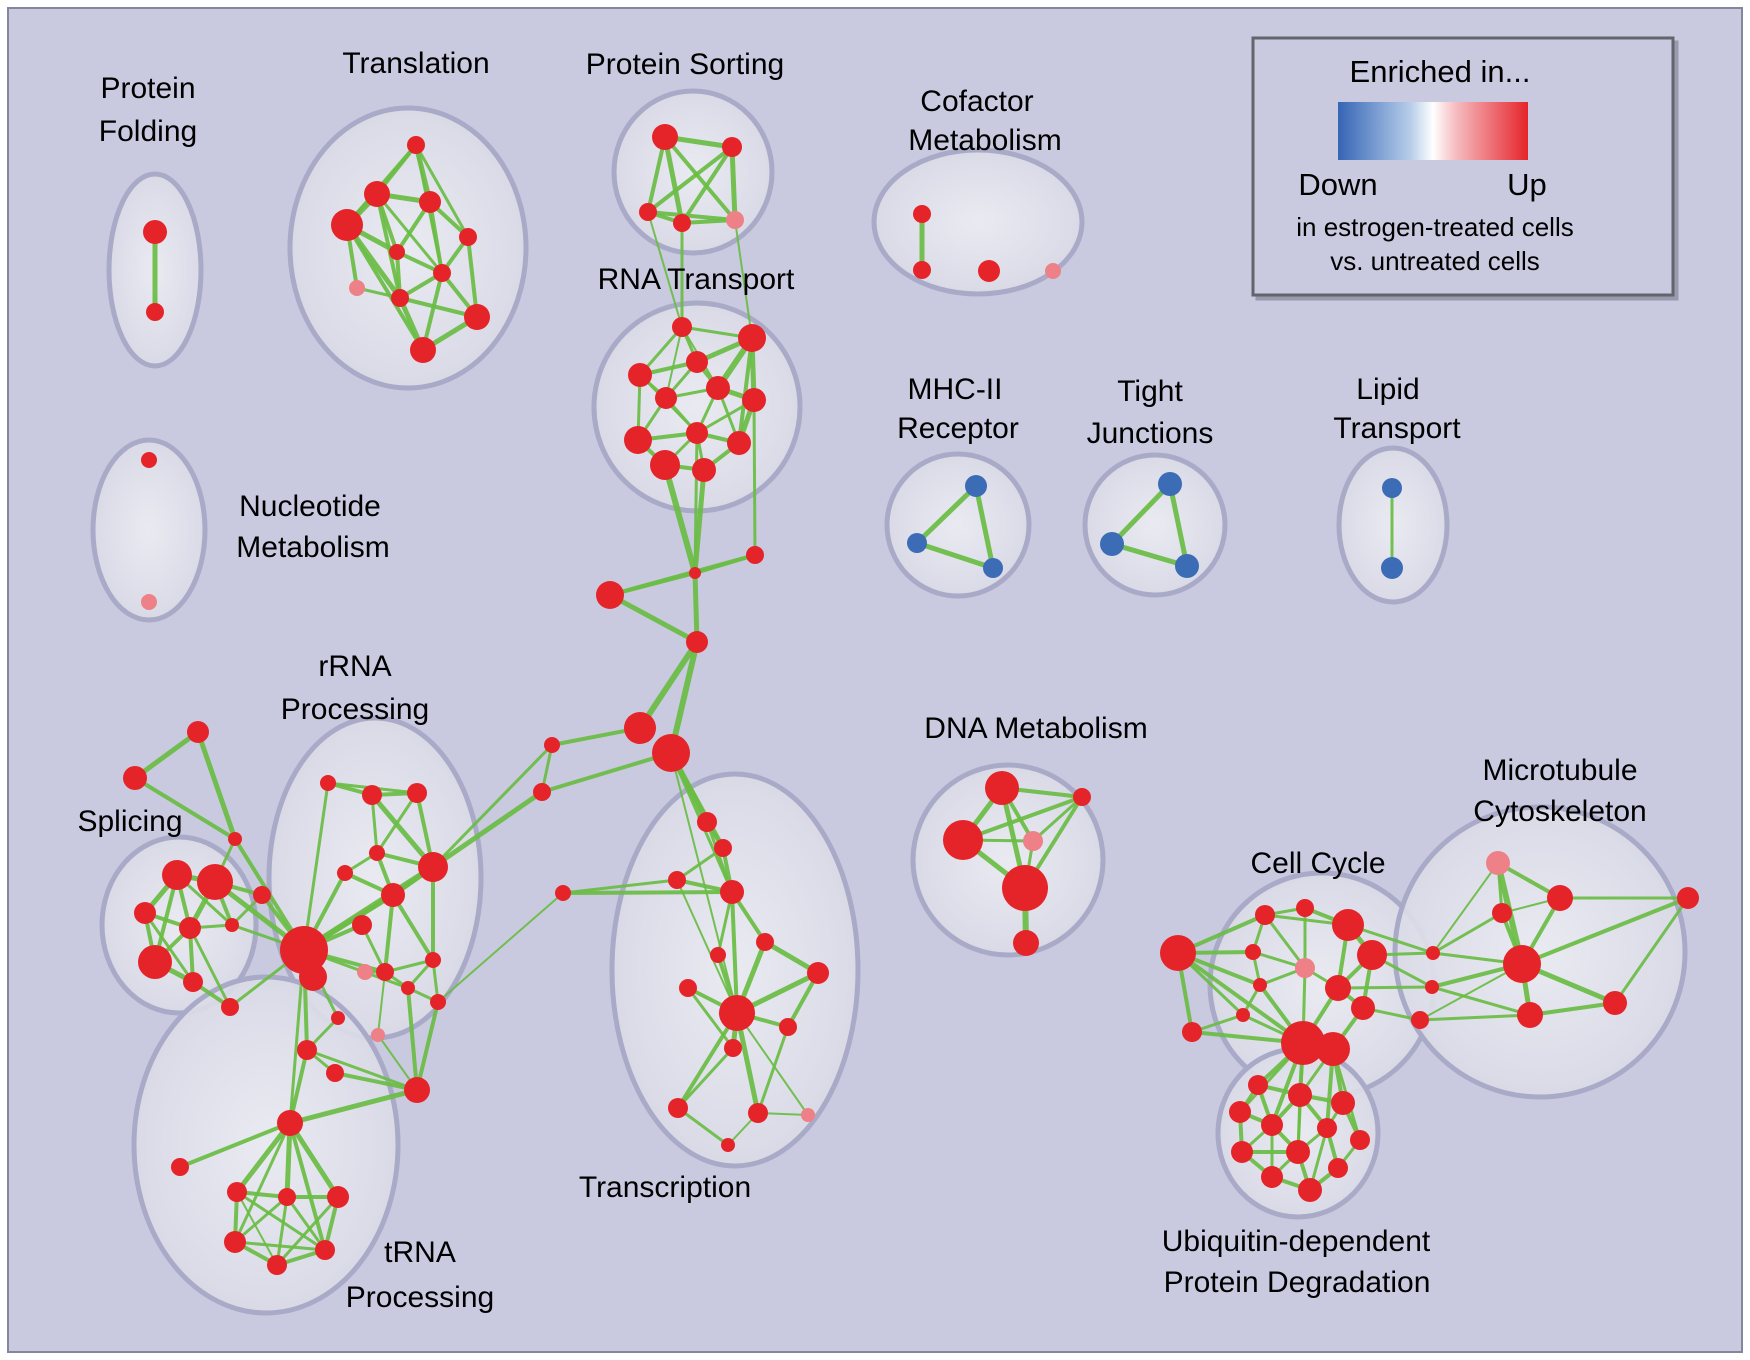  Describe the element at coordinates (665, 465) in the screenshot. I see `node-r11` at that location.